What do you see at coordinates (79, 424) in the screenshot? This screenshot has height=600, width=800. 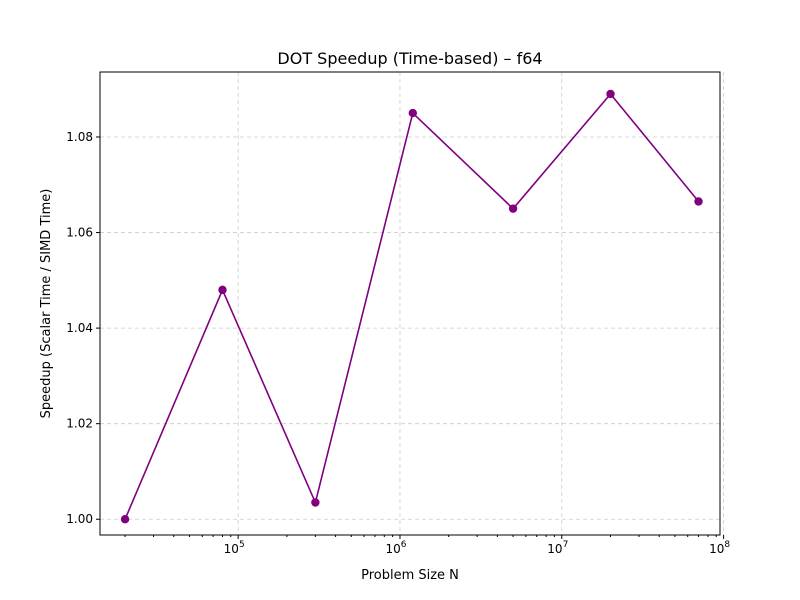 I see `y-tick-label: 1.02` at bounding box center [79, 424].